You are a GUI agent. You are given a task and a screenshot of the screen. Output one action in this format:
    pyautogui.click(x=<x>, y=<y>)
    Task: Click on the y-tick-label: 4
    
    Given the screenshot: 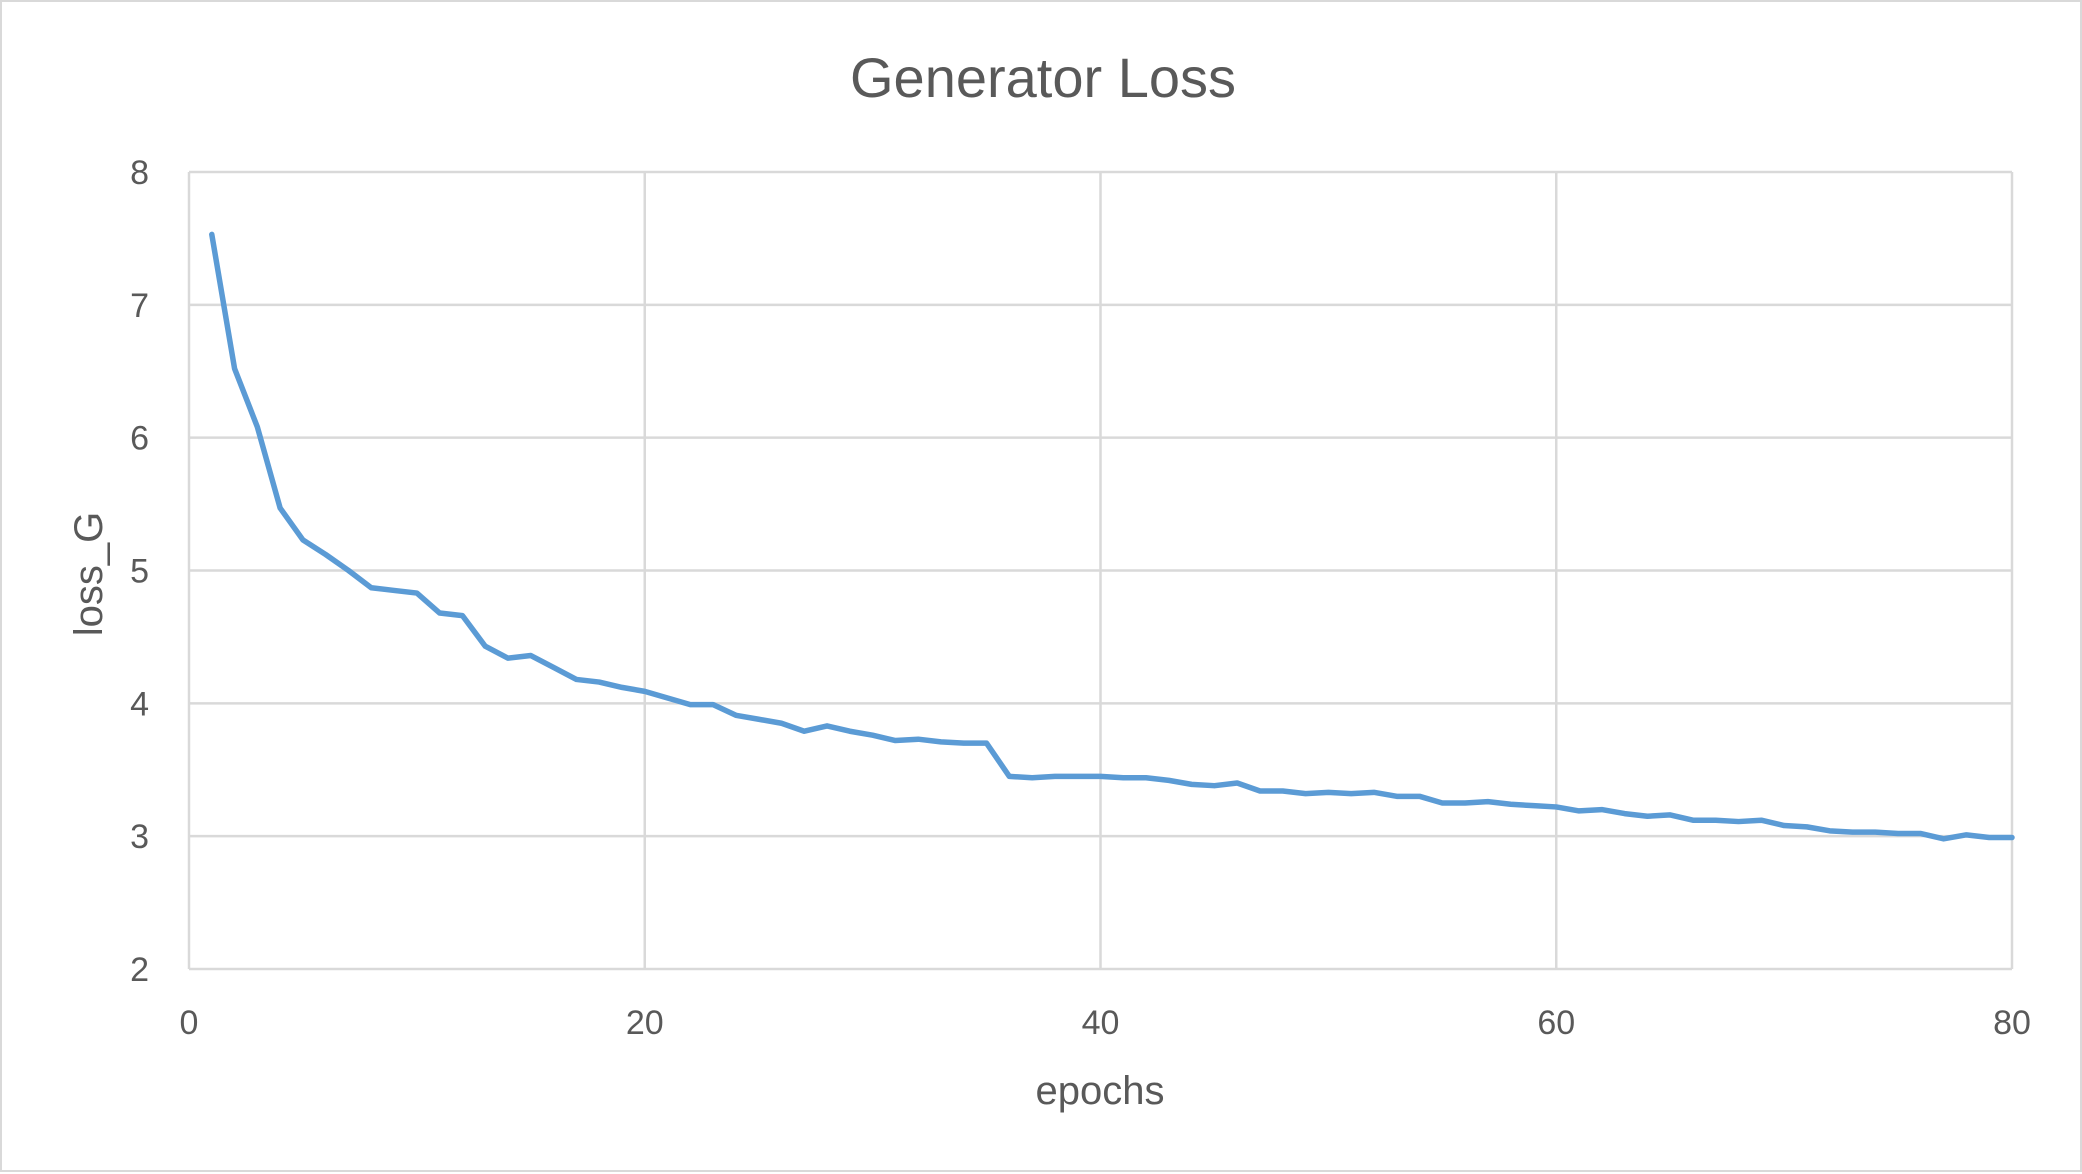 What is the action you would take?
    pyautogui.click(x=139, y=704)
    